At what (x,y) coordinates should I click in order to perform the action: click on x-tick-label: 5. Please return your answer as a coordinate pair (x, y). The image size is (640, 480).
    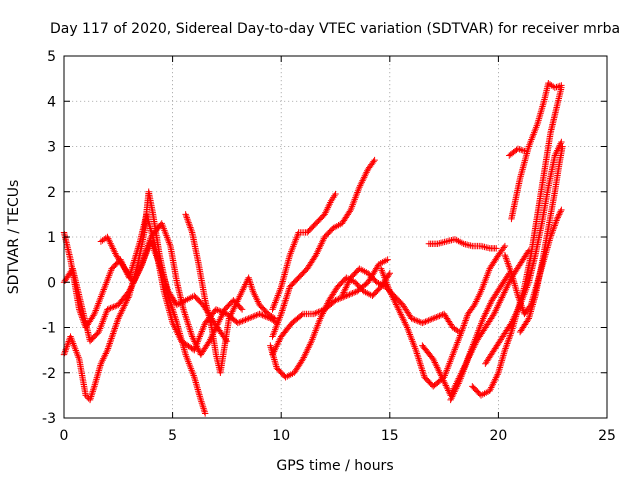
    Looking at the image, I should click on (172, 436).